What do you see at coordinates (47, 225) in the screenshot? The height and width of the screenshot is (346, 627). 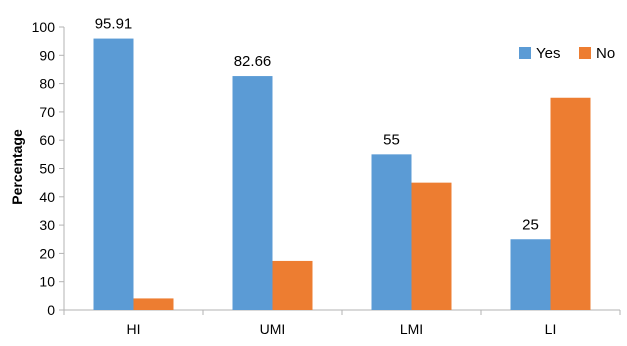 I see `y-tick-label: 30` at bounding box center [47, 225].